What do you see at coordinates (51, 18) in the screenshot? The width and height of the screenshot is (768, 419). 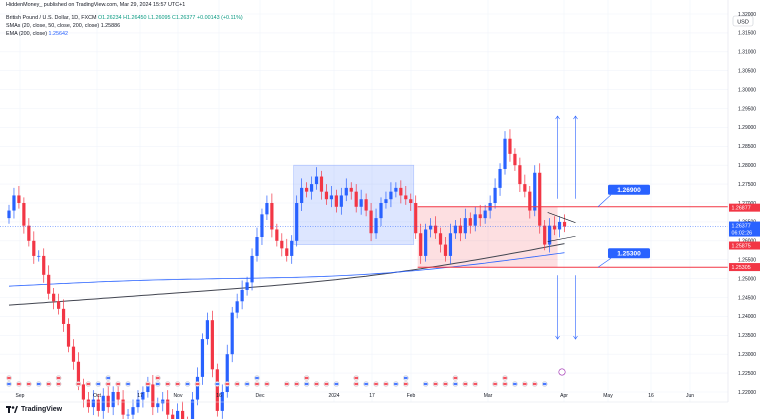 I see `symbol-name: British Pound / U.S. Dollar, 1D, FXCM` at bounding box center [51, 18].